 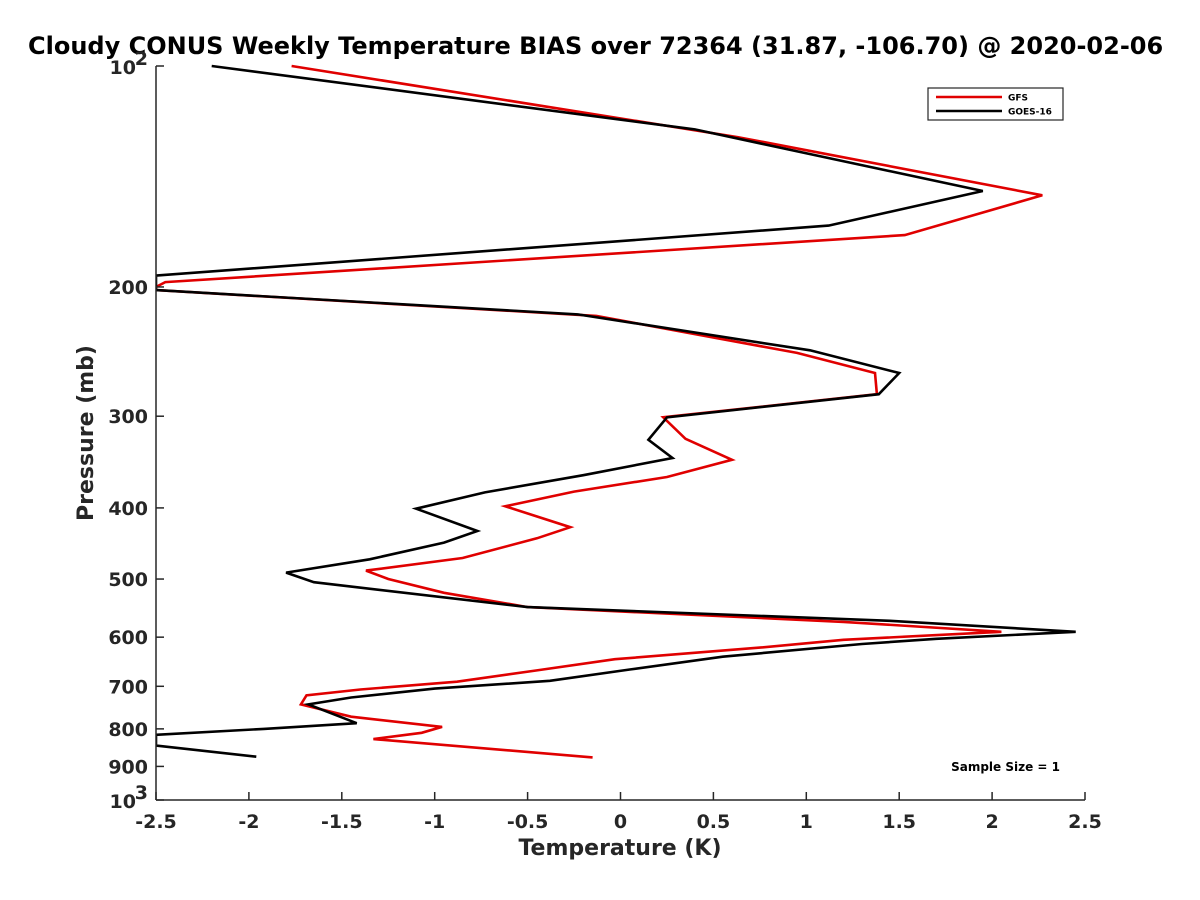 What do you see at coordinates (620, 822) in the screenshot?
I see `x-tick-label: 0` at bounding box center [620, 822].